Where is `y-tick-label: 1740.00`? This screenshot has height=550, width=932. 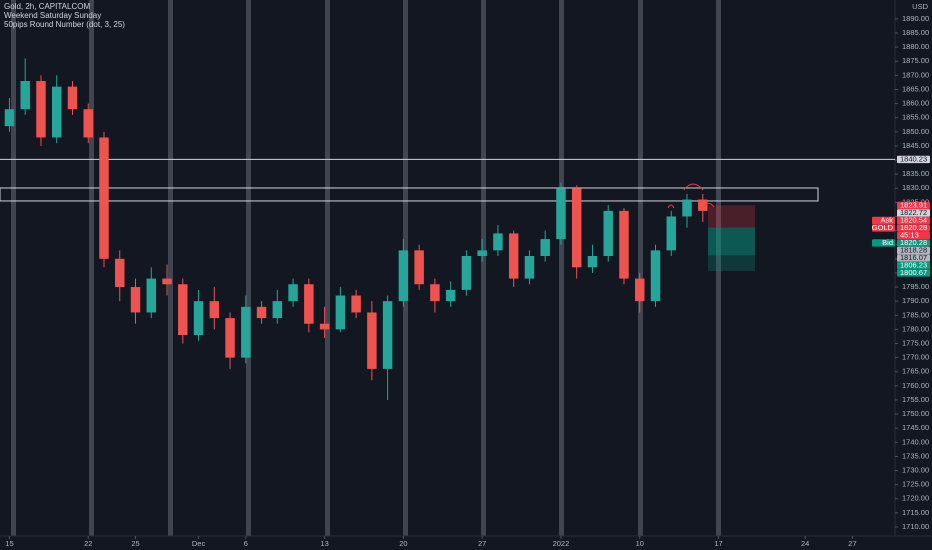
y-tick-label: 1740.00 is located at coordinates (915, 441).